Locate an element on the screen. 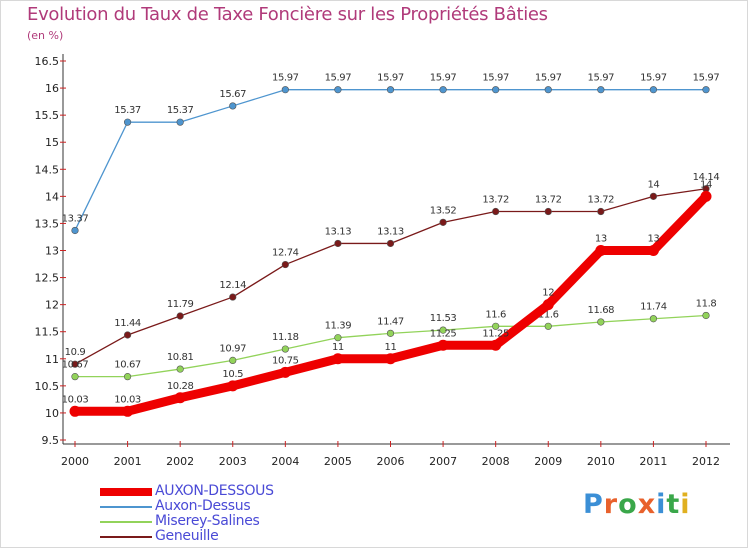  data-label: 10.81 is located at coordinates (180, 357).